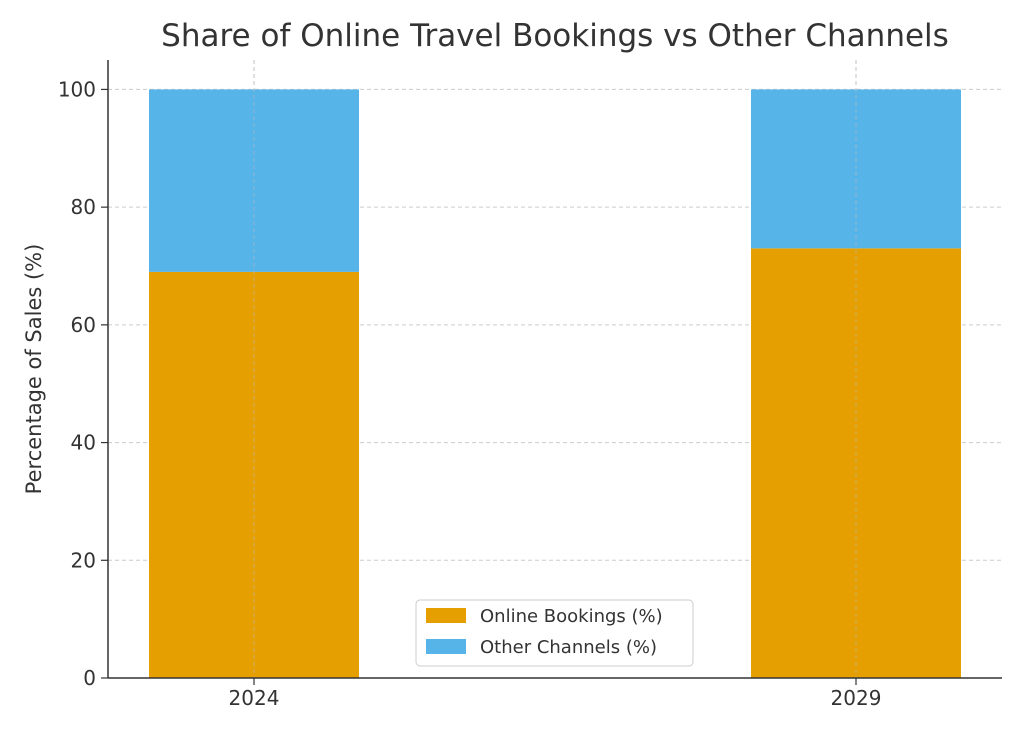 The height and width of the screenshot is (735, 1024). I want to click on y-tick-label: 100, so click(77, 89).